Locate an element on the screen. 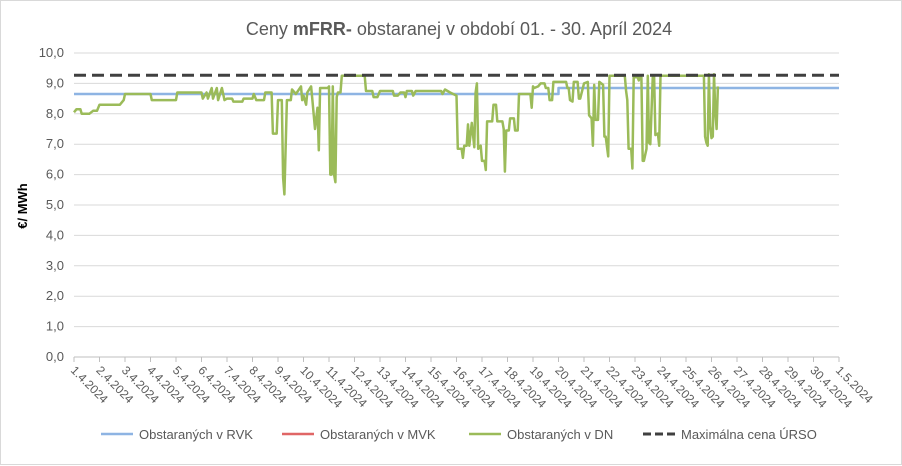 The width and height of the screenshot is (902, 466). y-tick-label: 7,0 is located at coordinates (55, 143).